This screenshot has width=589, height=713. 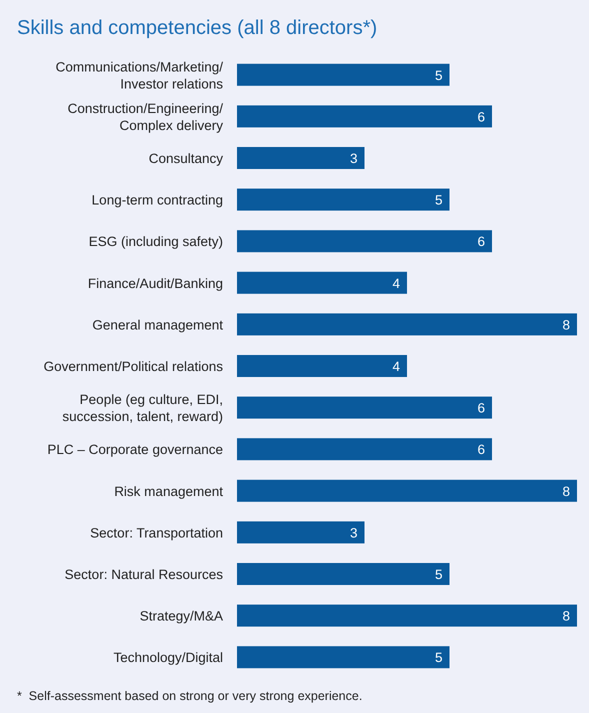 What do you see at coordinates (140, 75) in the screenshot?
I see `y-tick-label: Communications/Marketing/ Investor relations` at bounding box center [140, 75].